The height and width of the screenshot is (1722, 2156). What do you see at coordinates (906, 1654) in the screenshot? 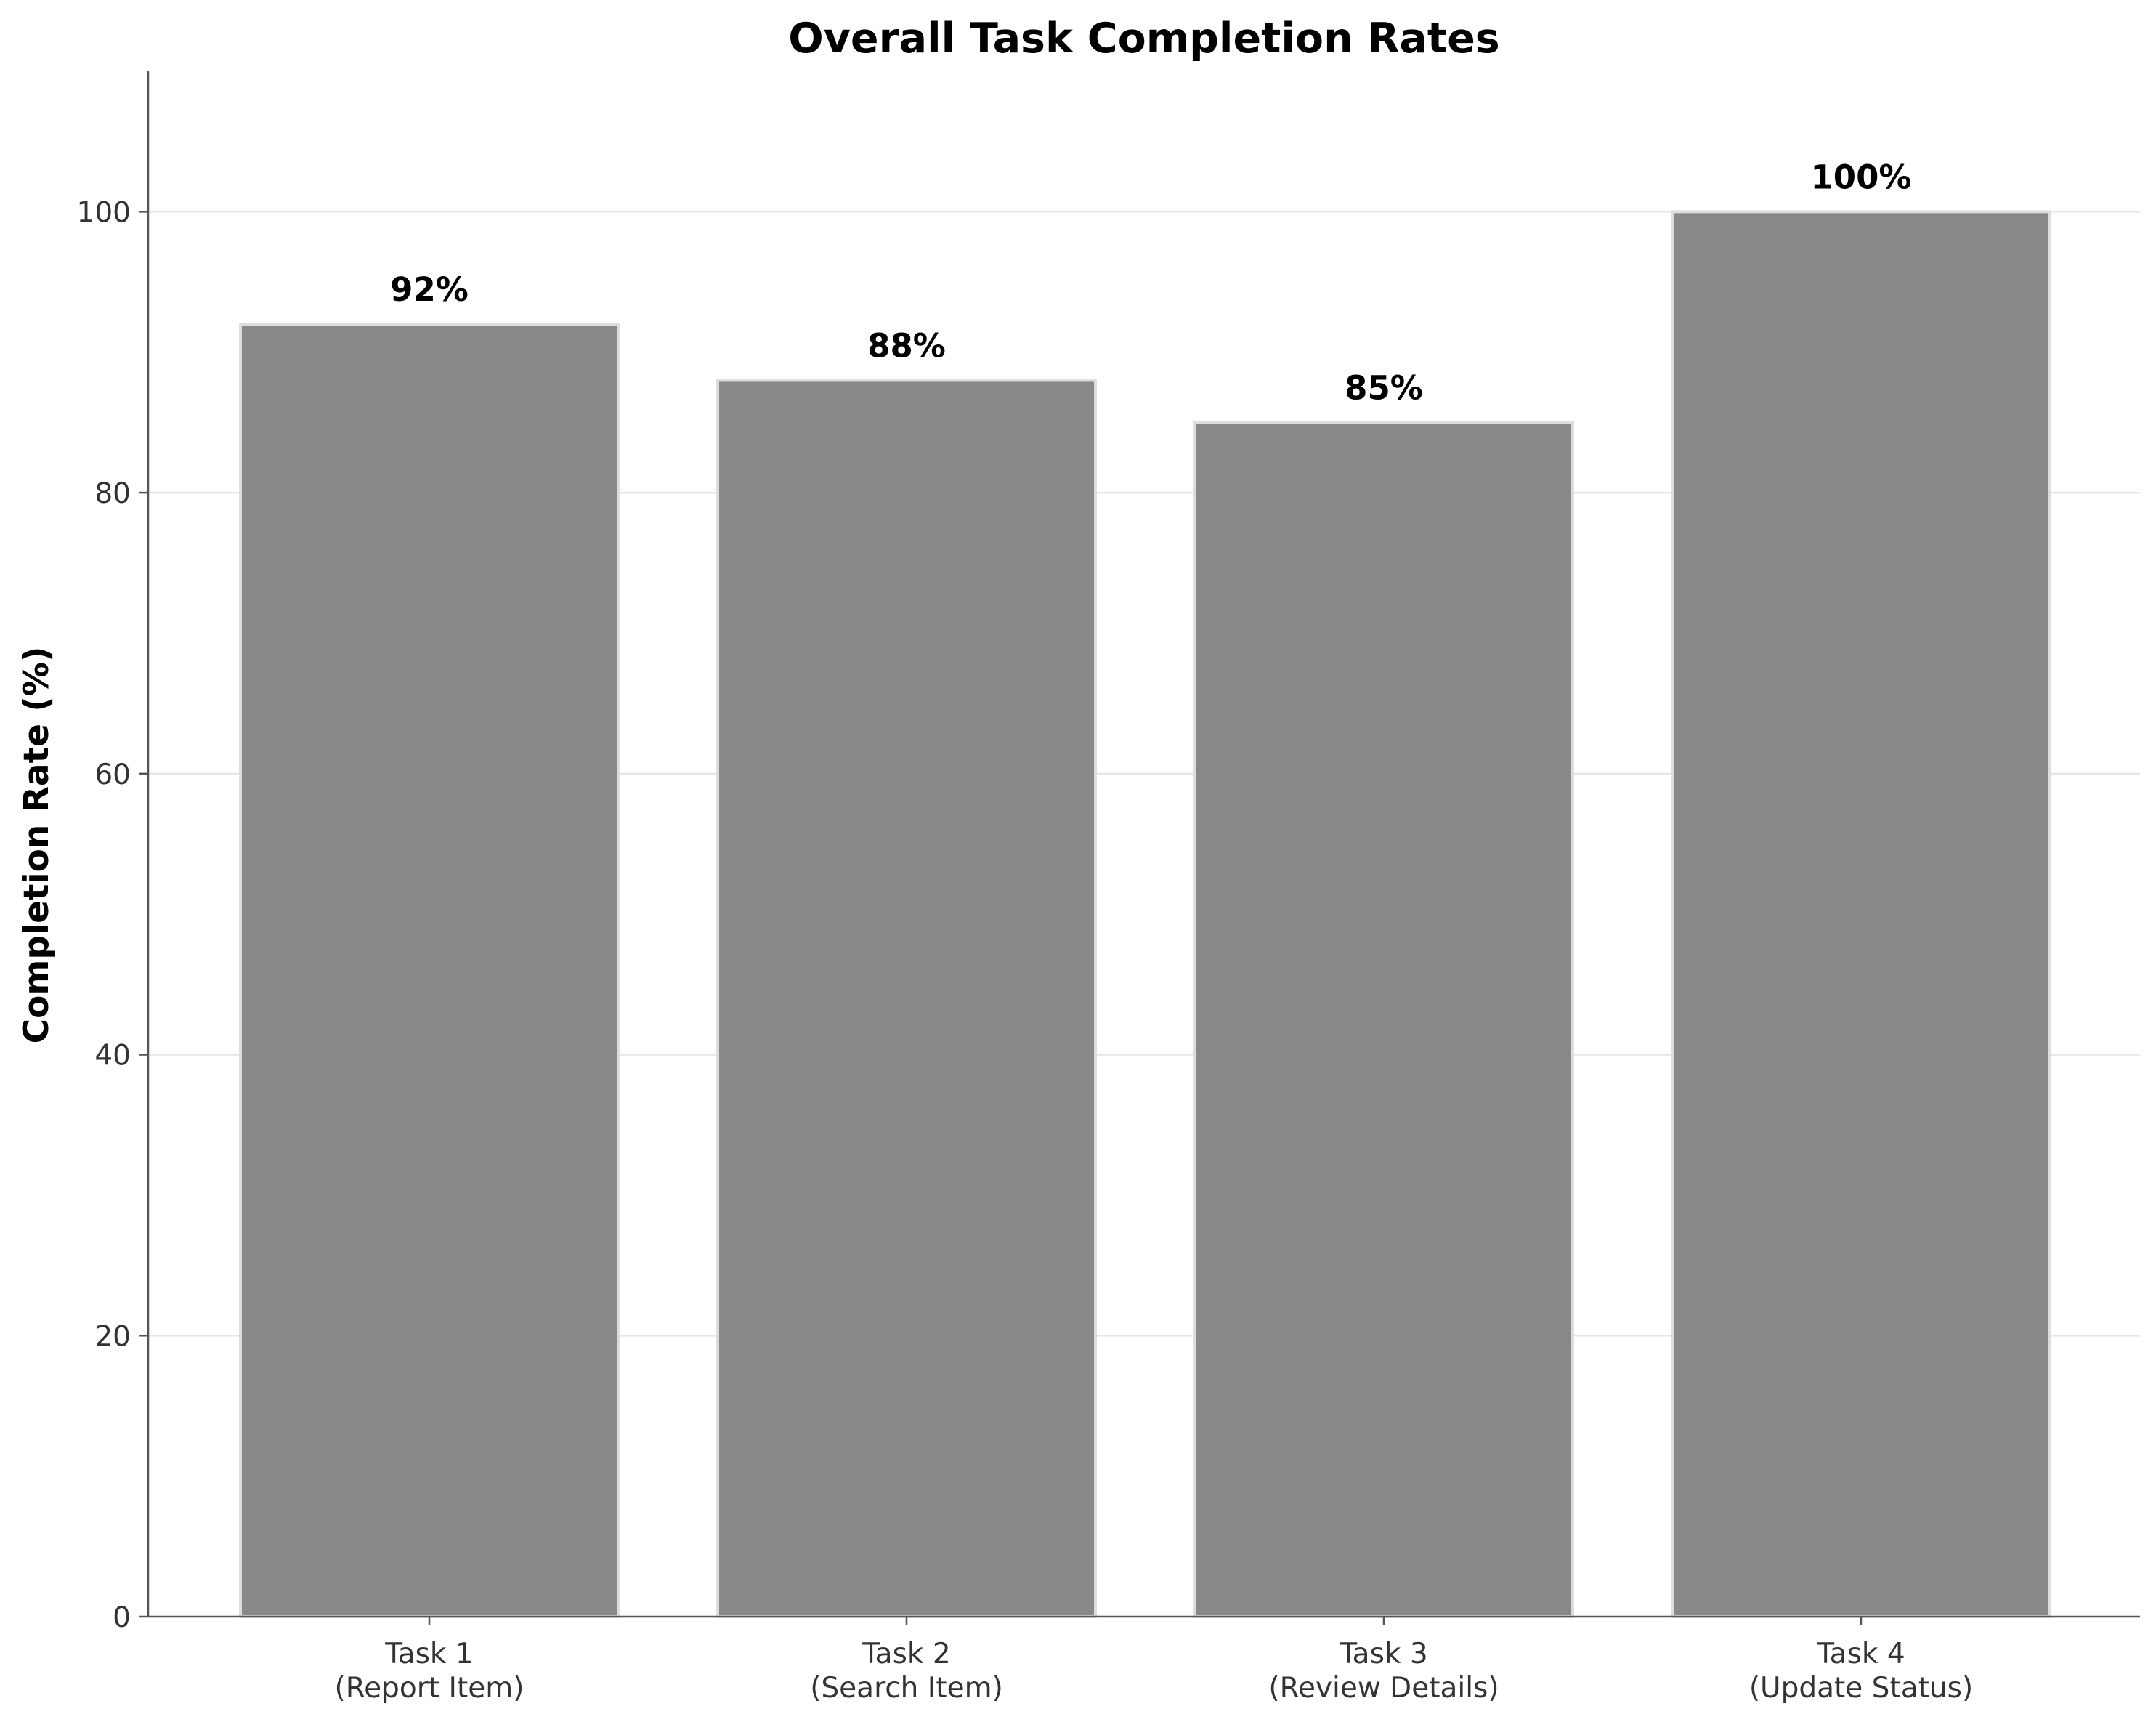
I see `x-tick-label: Task 2` at bounding box center [906, 1654].